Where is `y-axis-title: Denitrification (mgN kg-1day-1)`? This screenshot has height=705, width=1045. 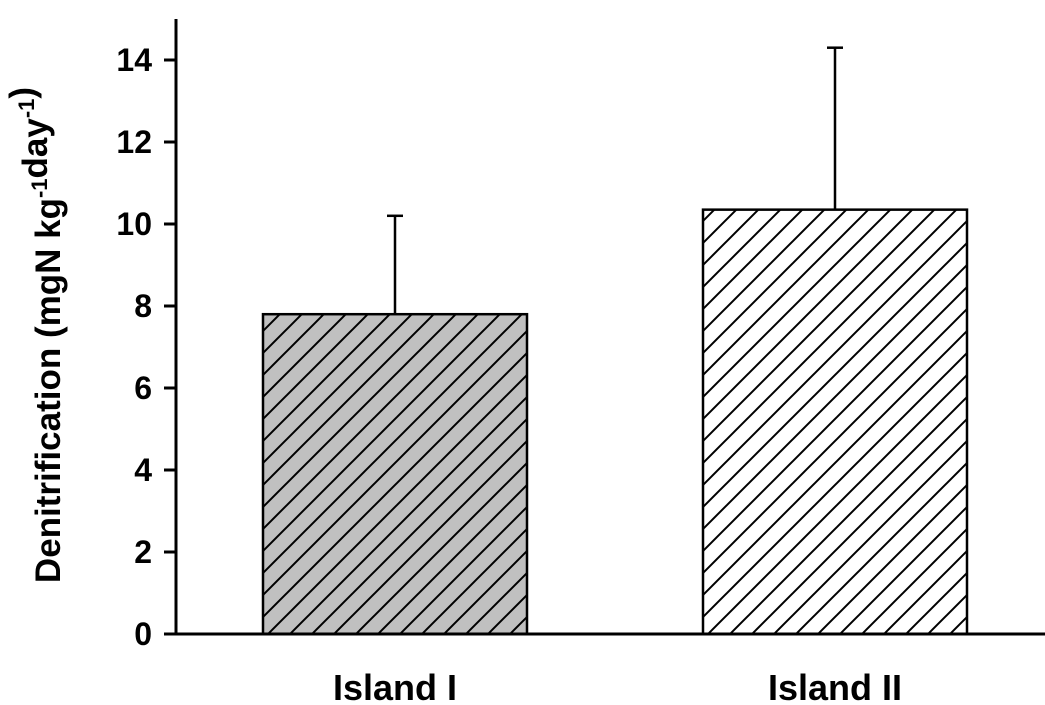 y-axis-title: Denitrification (mgN kg-1day-1) is located at coordinates (35, 335).